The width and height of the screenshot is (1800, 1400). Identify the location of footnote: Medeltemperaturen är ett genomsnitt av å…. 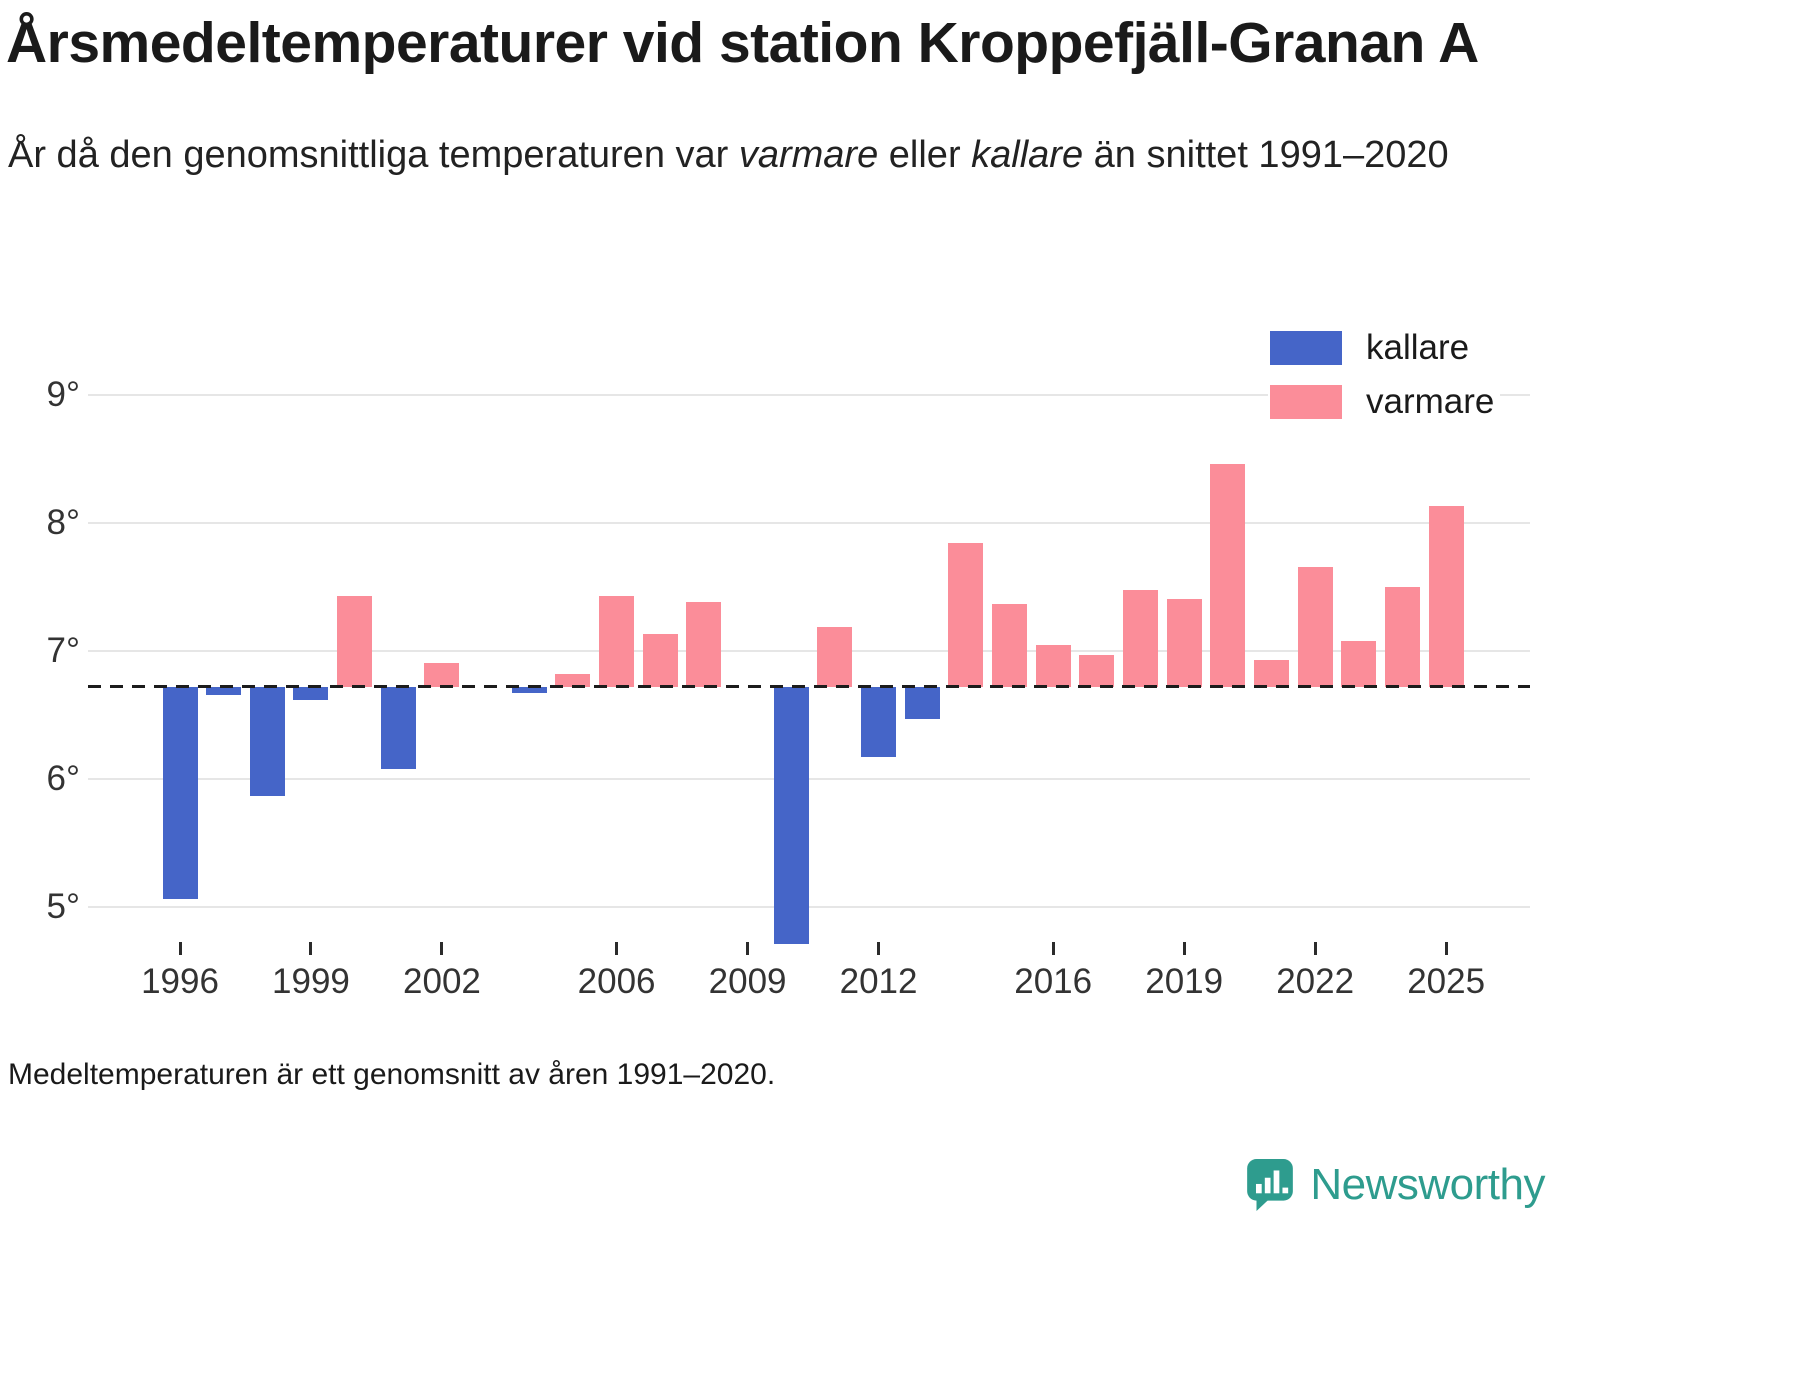
(392, 1074).